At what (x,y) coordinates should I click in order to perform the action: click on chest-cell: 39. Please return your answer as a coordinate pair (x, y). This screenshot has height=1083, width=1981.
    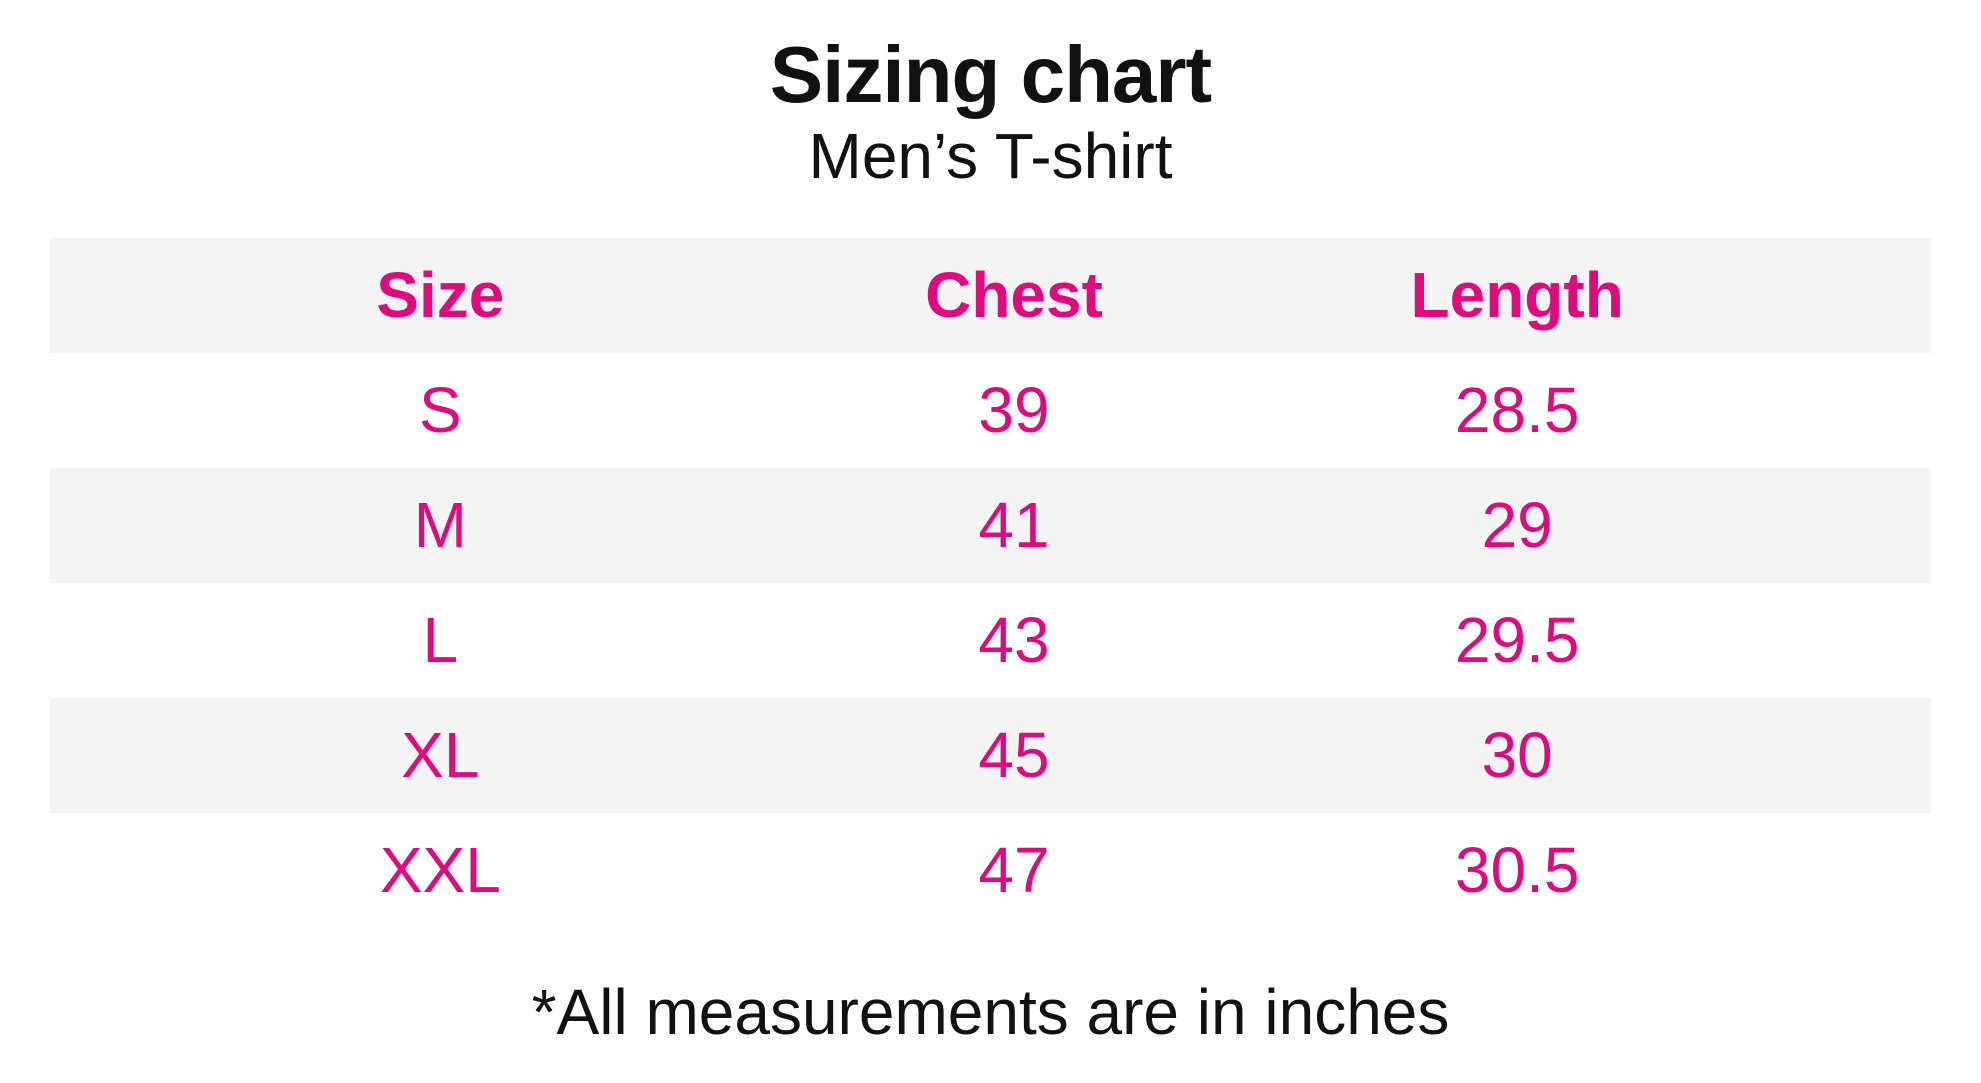
    Looking at the image, I should click on (1014, 410).